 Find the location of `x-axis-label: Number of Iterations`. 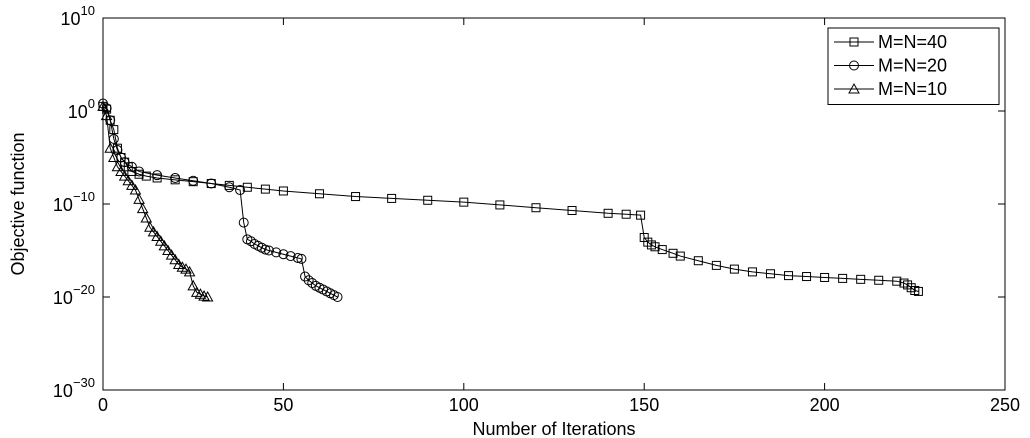

x-axis-label: Number of Iterations is located at coordinates (553, 428).